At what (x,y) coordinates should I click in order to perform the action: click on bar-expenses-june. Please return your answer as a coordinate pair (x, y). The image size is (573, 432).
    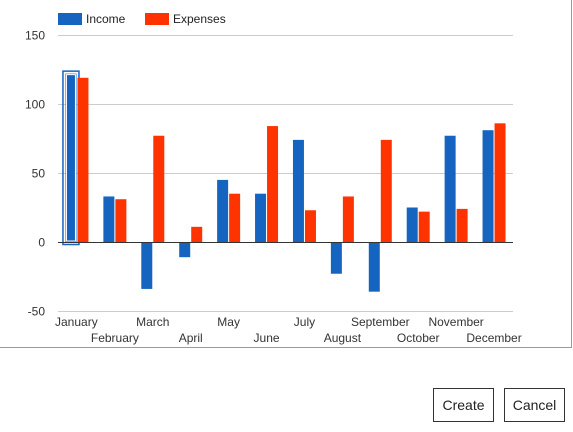
    Looking at the image, I should click on (273, 184).